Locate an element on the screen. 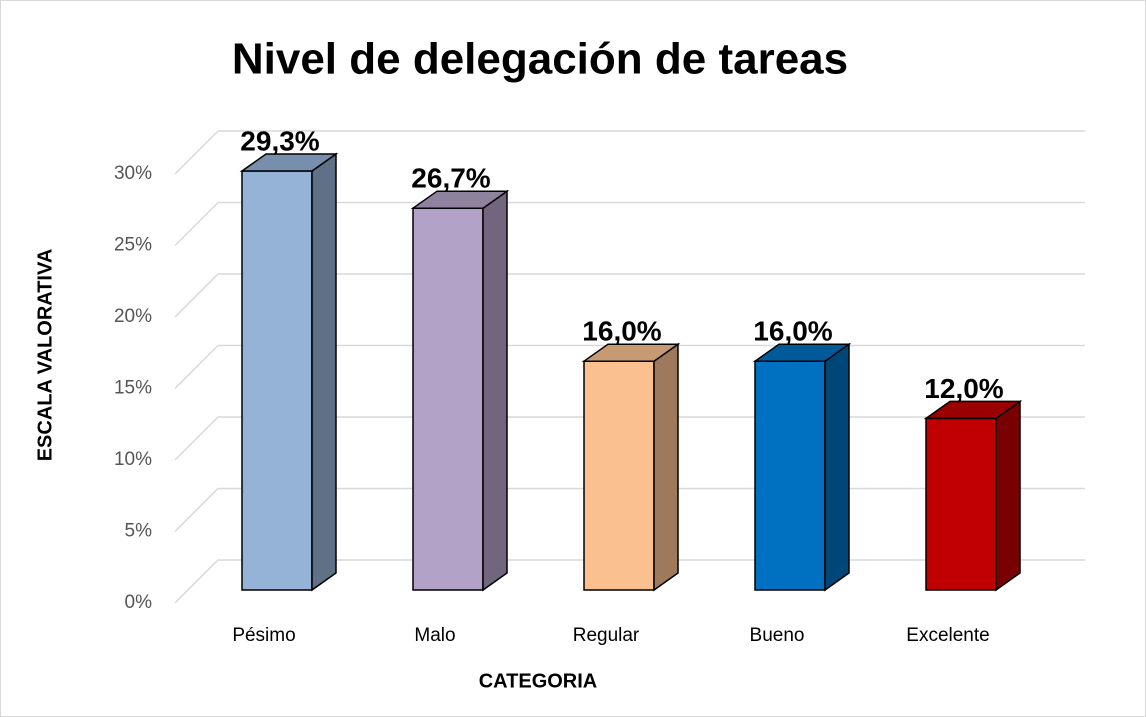 This screenshot has width=1146, height=717. chart-title: Nivel de delegación de tareas is located at coordinates (540, 59).